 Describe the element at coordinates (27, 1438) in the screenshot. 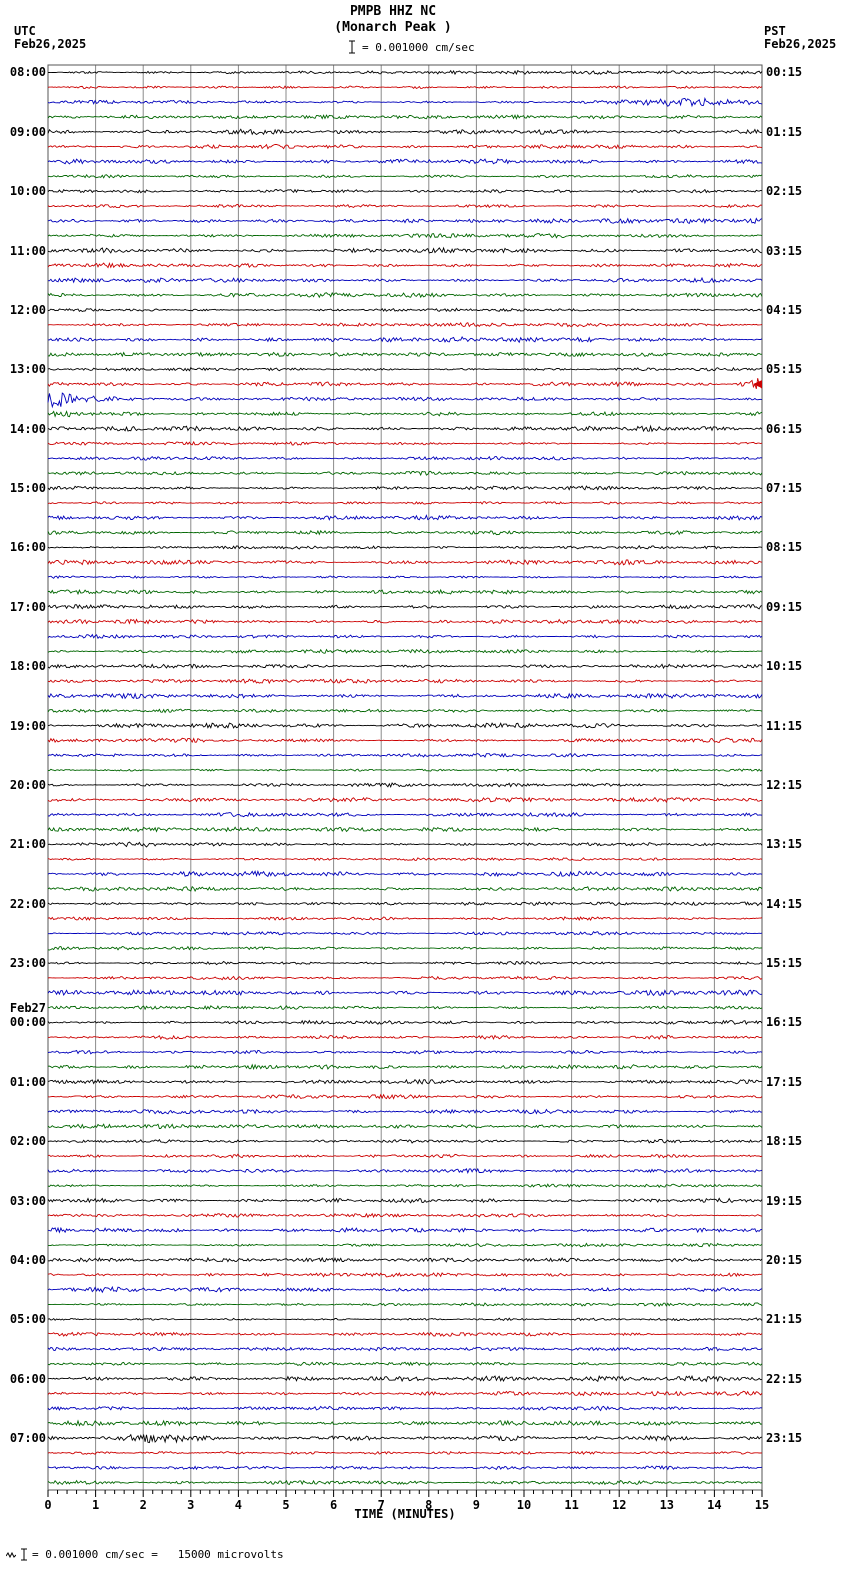

I see `utc-hour-label: 07:00` at that location.